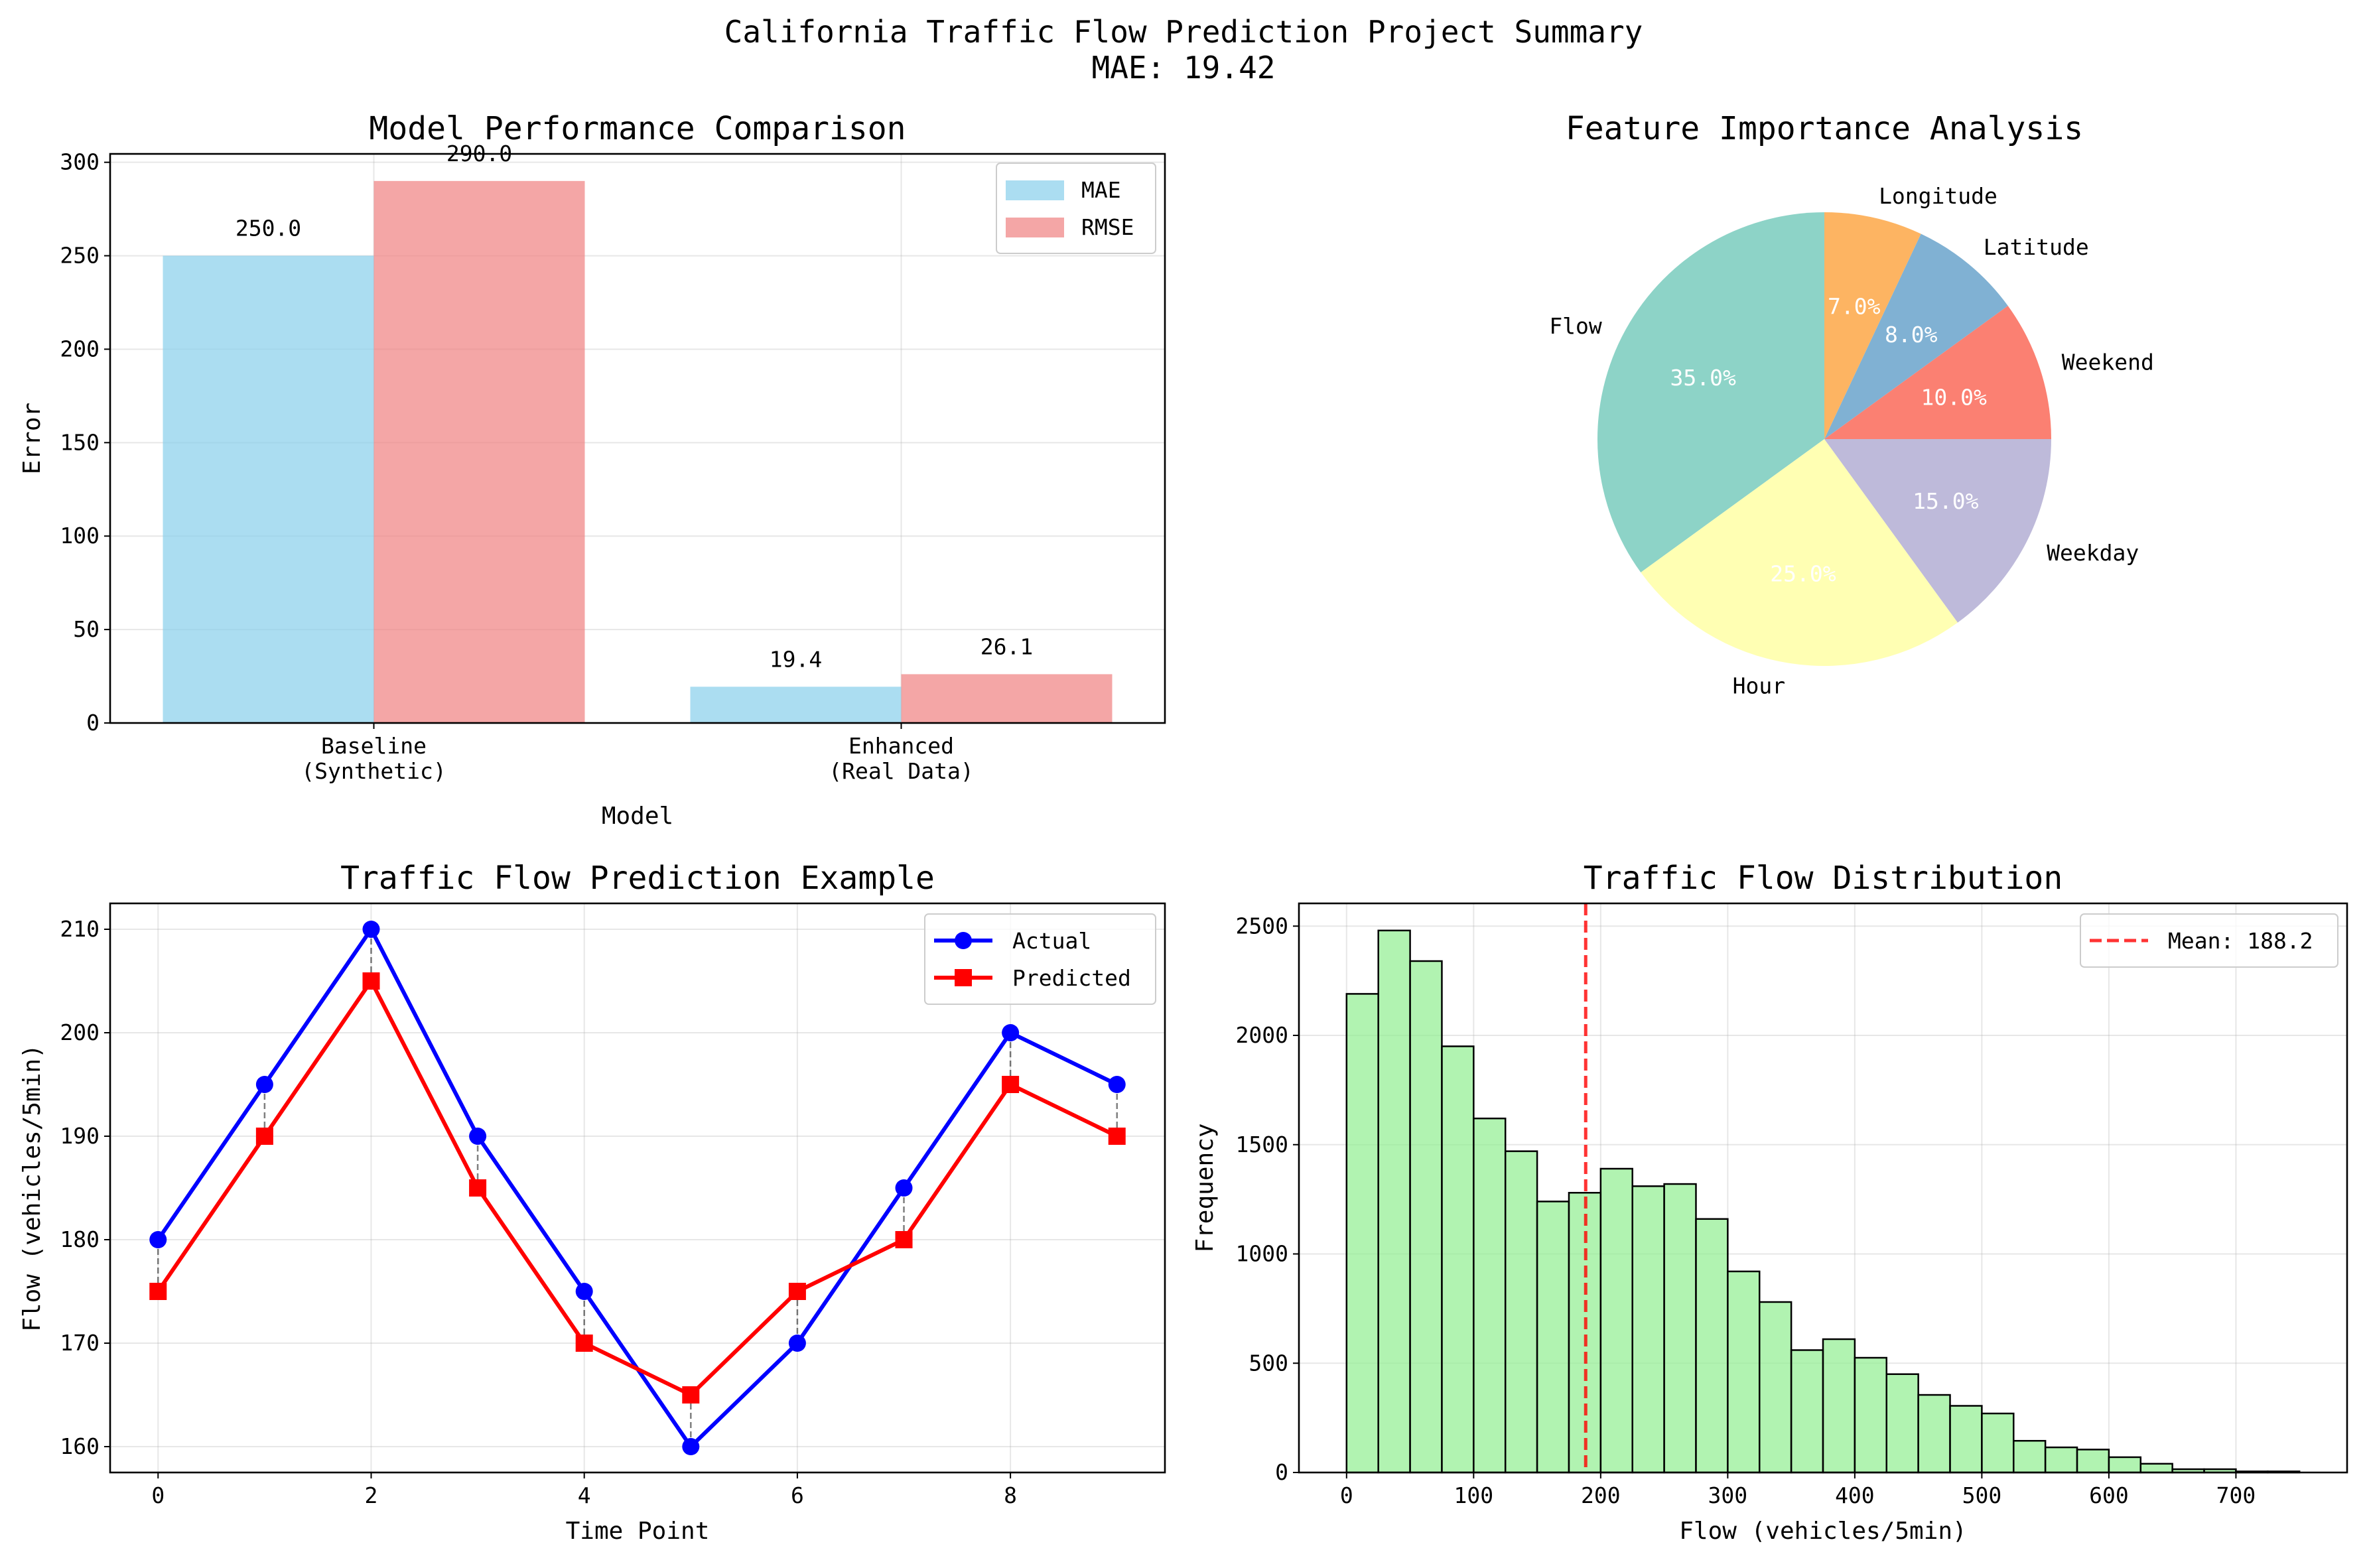 Image resolution: width=2367 pixels, height=1568 pixels. I want to click on pie-label-weekend: Weekend, so click(2108, 363).